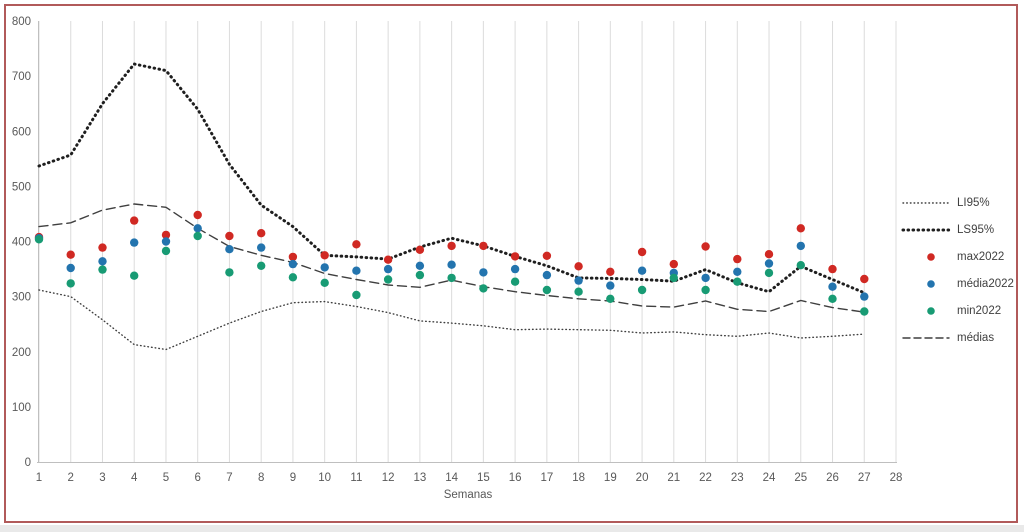 The height and width of the screenshot is (532, 1024). I want to click on x-tick-label: 4, so click(134, 478).